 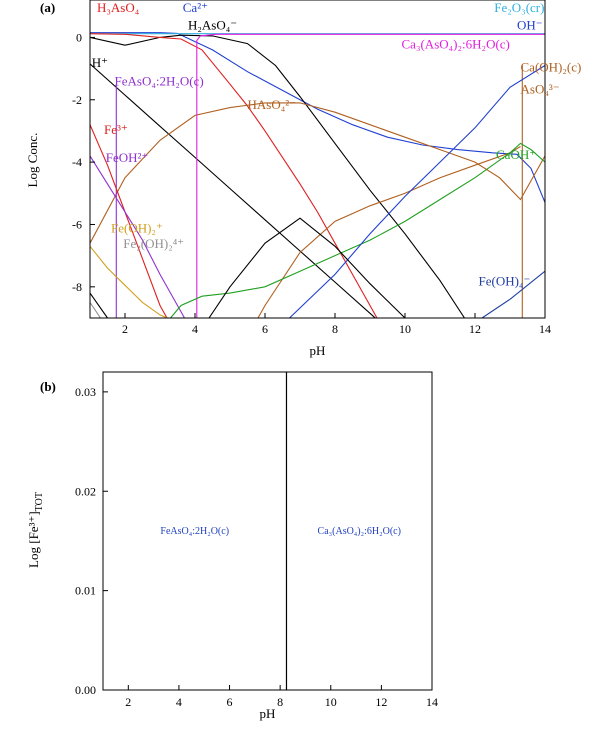 What do you see at coordinates (432, 702) in the screenshot?
I see `x-tick-label-b-14: 14` at bounding box center [432, 702].